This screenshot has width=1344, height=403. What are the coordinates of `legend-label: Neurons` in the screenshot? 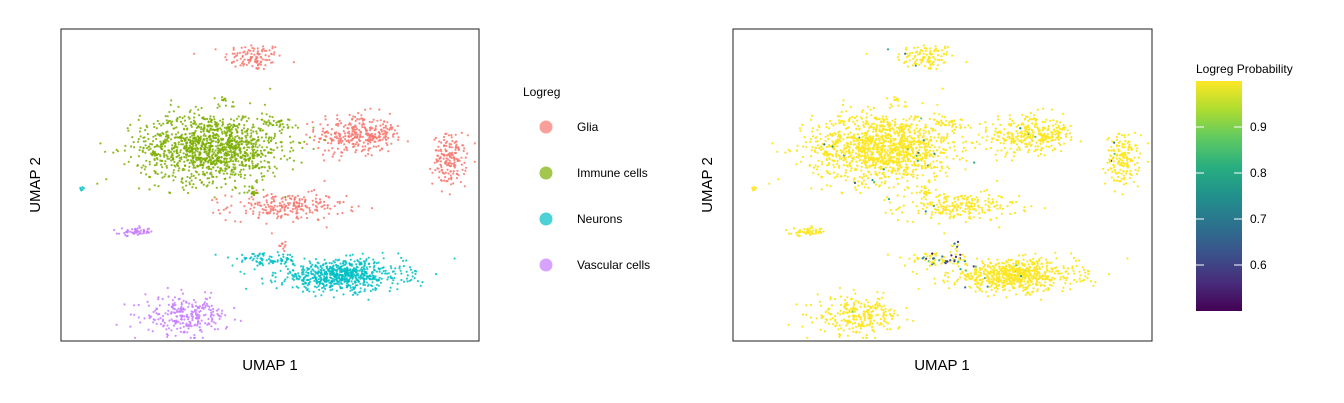 It's located at (599, 219).